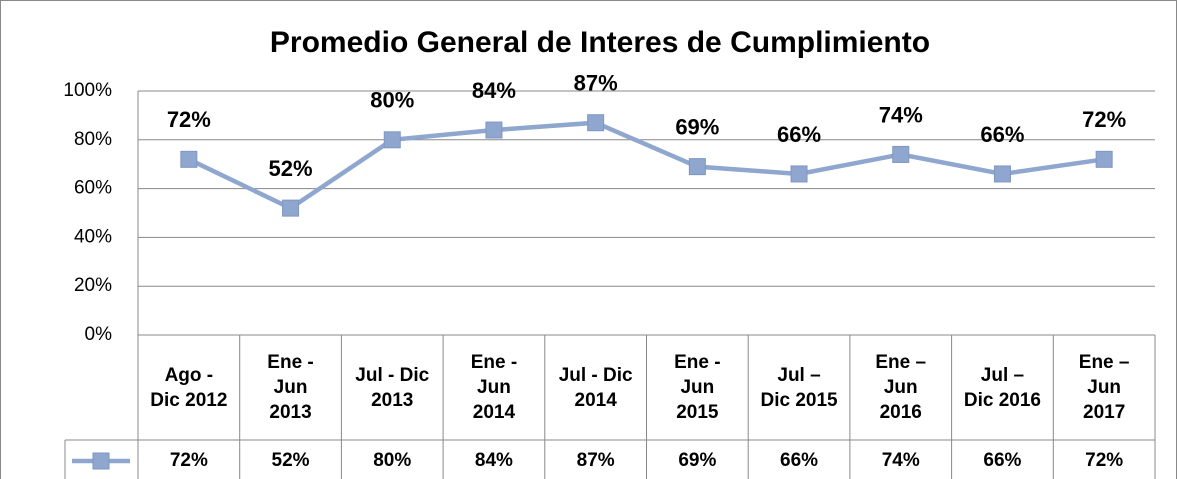 This screenshot has width=1177, height=479. What do you see at coordinates (93, 236) in the screenshot?
I see `y-tick-label: 40%` at bounding box center [93, 236].